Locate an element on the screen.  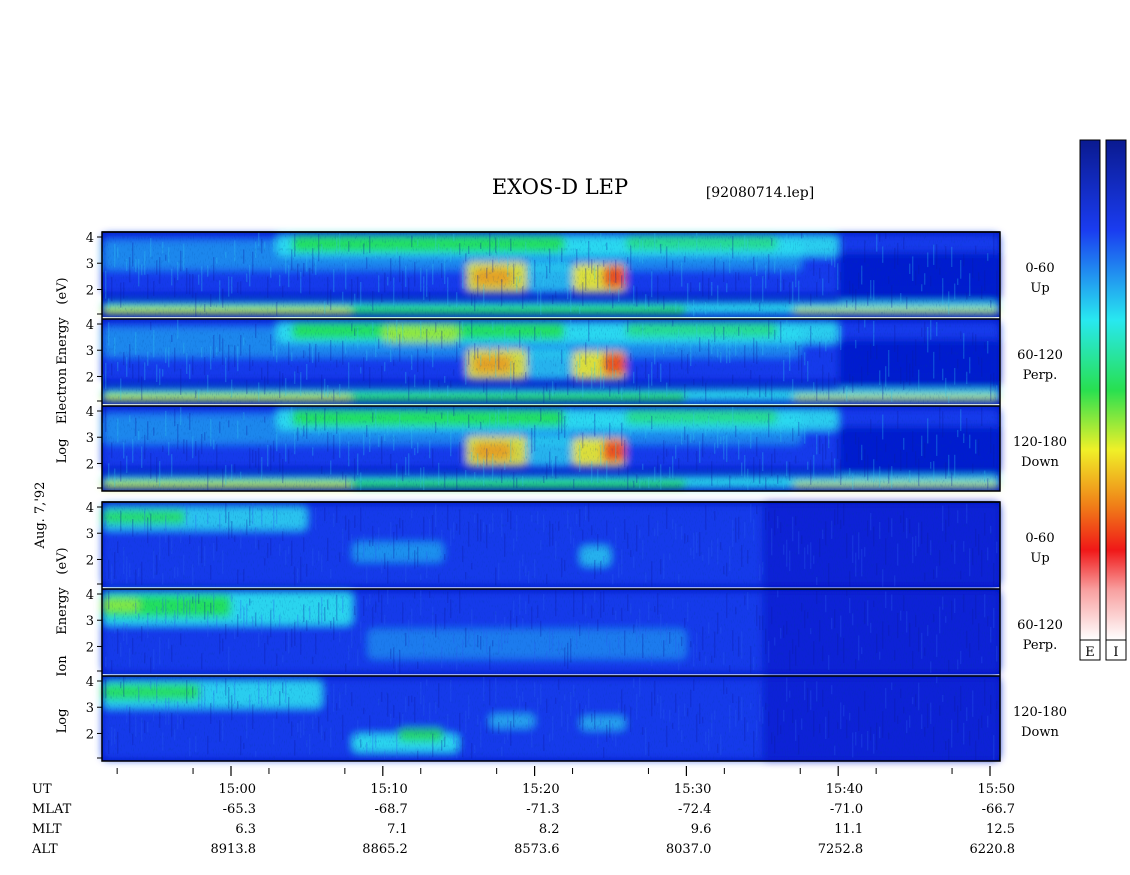
colorbar-e is located at coordinates (1090, 390).